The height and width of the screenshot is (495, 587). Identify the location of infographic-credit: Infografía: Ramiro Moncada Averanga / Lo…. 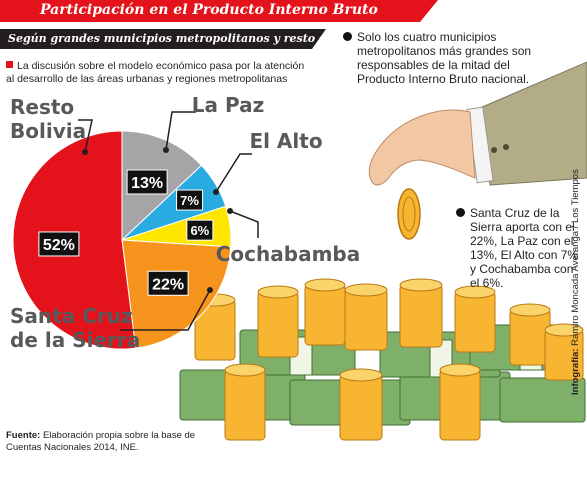
(575, 282).